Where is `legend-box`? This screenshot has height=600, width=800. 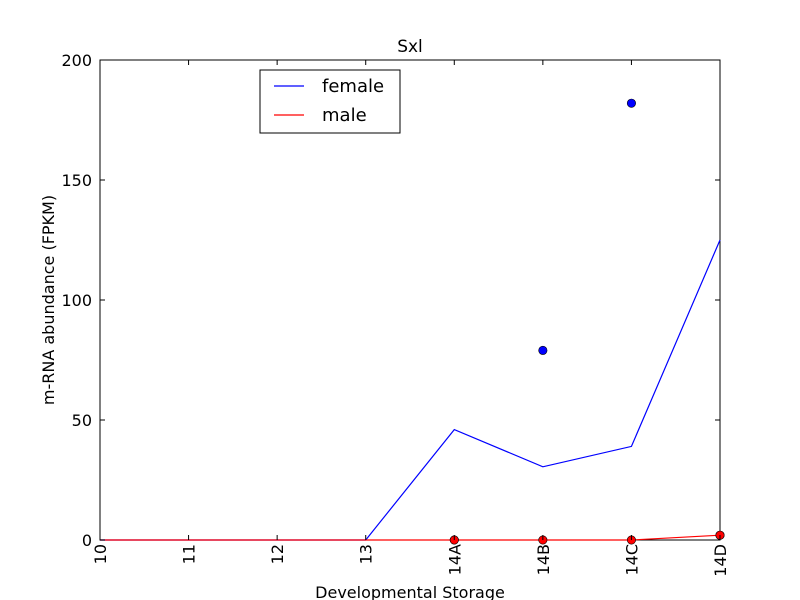 legend-box is located at coordinates (330, 101).